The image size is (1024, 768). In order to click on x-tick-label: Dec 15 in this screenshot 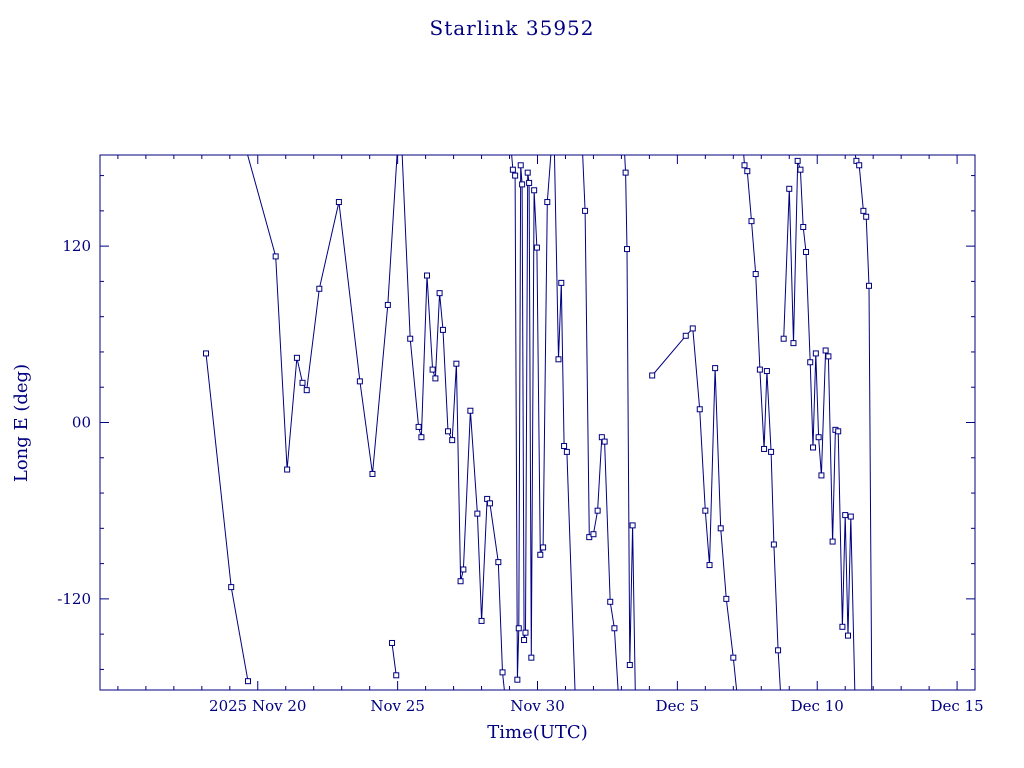, I will do `click(957, 706)`.